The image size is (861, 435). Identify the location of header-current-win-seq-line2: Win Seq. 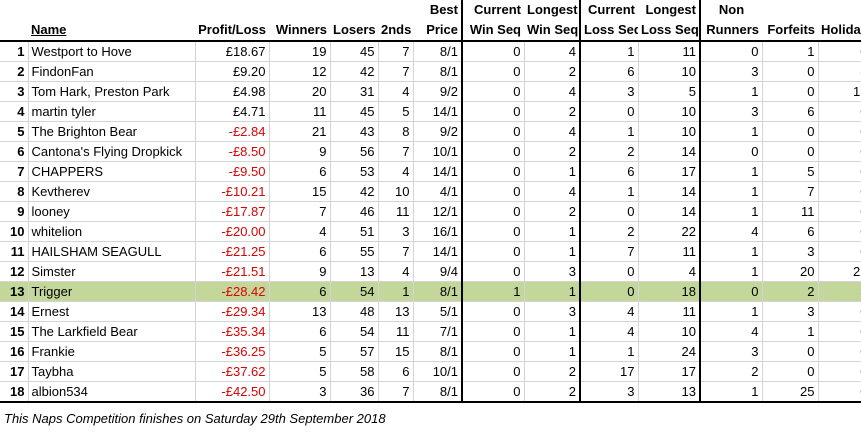
(493, 31).